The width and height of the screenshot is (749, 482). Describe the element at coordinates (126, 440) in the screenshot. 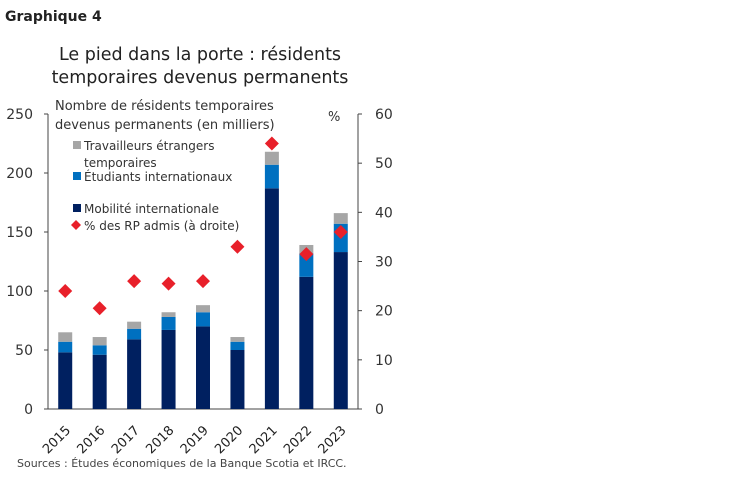

I see `x-tick-label: 2017` at that location.